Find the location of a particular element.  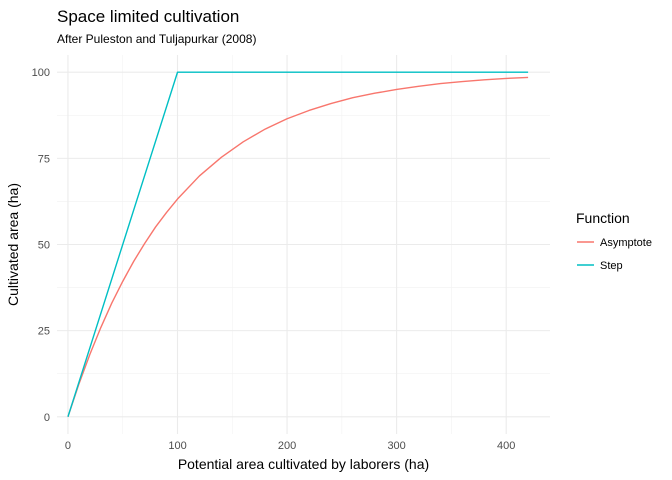

x-tick-label: 0 is located at coordinates (68, 446).